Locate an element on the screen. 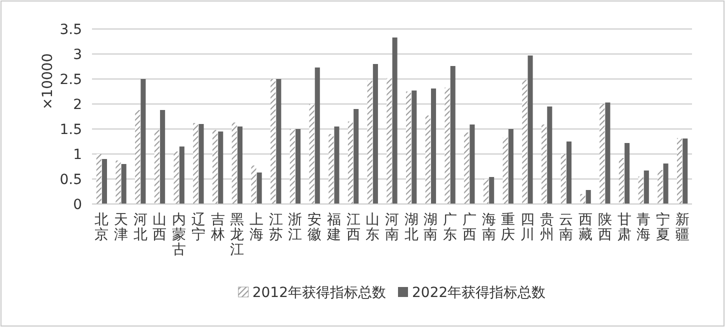 The image size is (725, 327). x-tick-label: 陕西 is located at coordinates (605, 227).